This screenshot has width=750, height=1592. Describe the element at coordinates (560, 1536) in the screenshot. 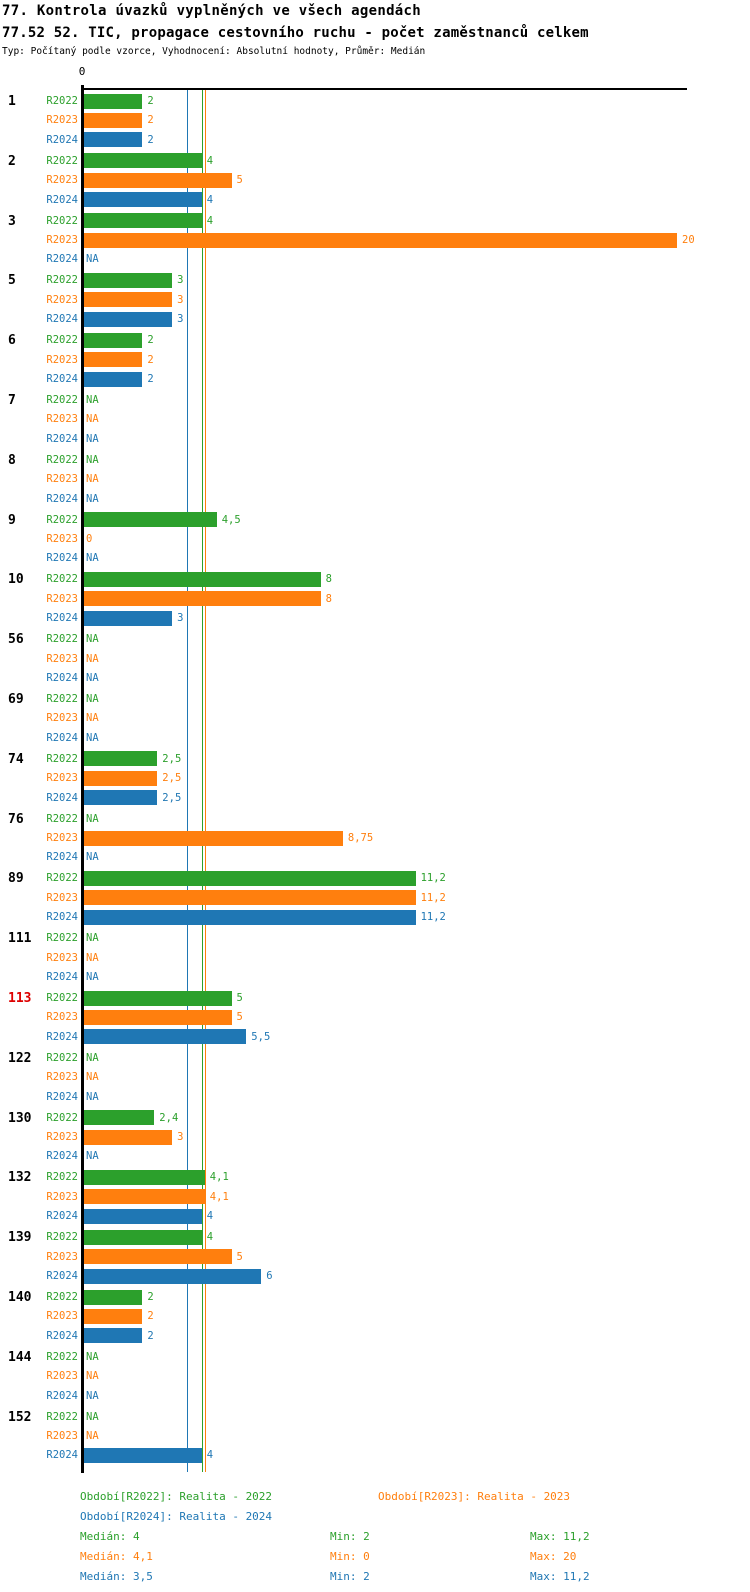

I see `stat-max-r2022: Max: 11,2` at that location.